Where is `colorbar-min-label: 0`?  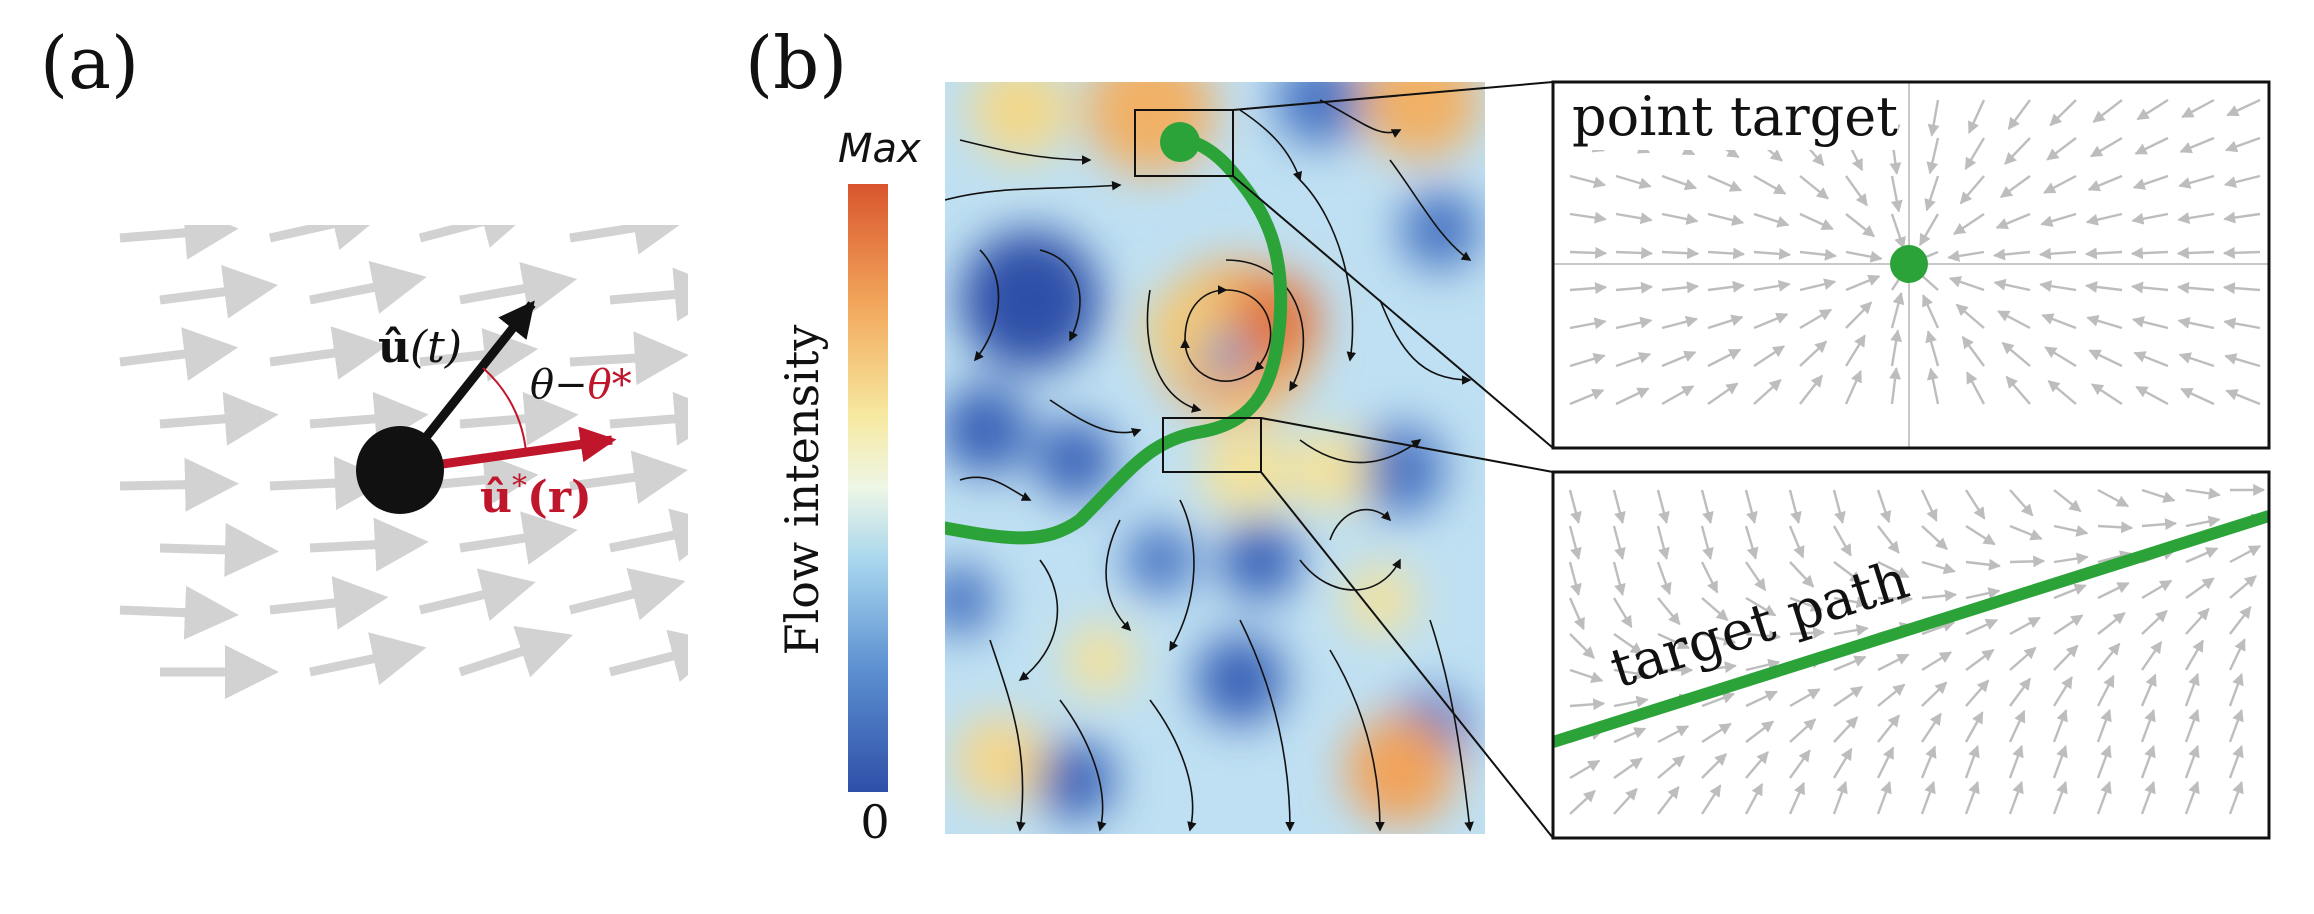 colorbar-min-label: 0 is located at coordinates (874, 822).